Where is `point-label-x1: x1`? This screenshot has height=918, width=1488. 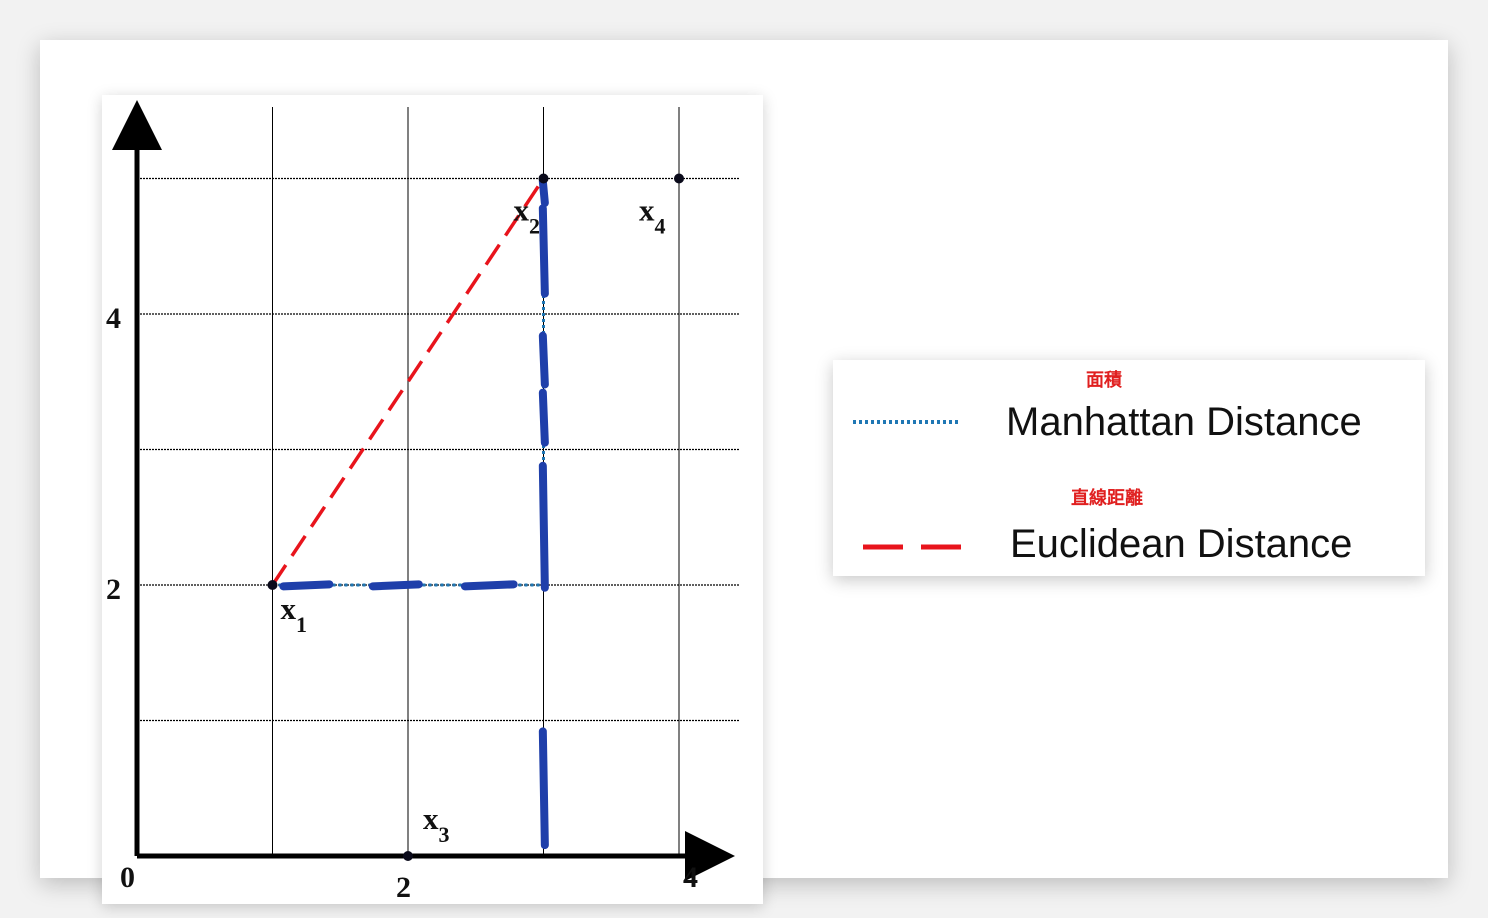 point-label-x1: x1 is located at coordinates (294, 614).